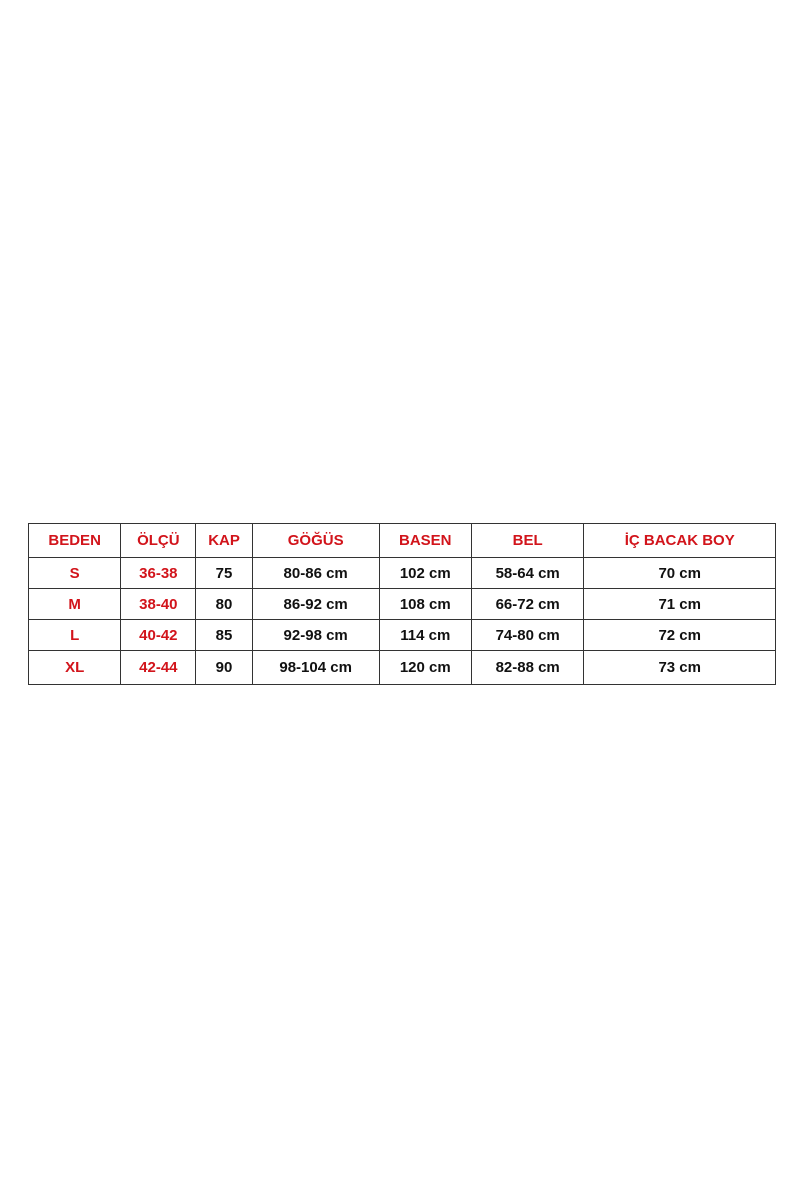 The width and height of the screenshot is (800, 1200). I want to click on header-cell: ÖLÇÜ, so click(158, 540).